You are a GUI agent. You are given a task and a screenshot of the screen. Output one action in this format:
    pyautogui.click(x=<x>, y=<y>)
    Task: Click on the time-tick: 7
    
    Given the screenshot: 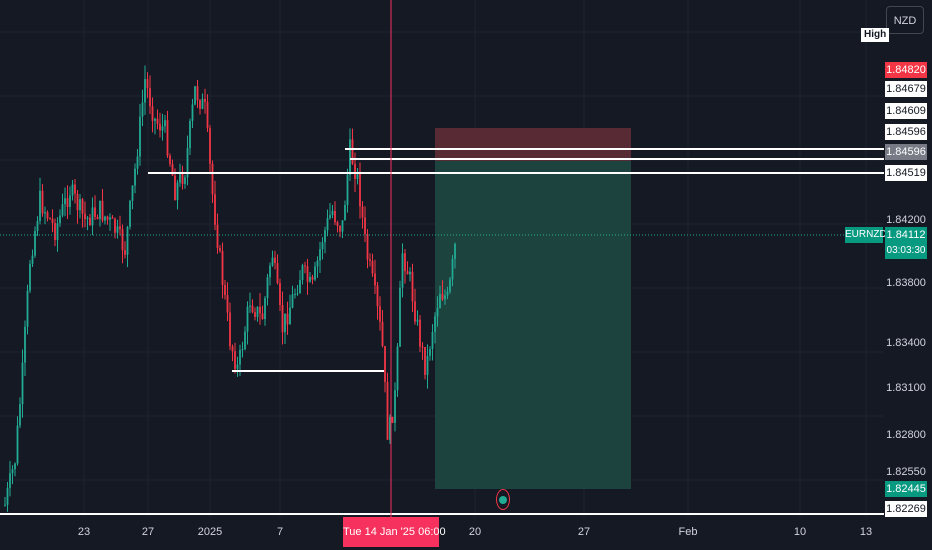 What is the action you would take?
    pyautogui.click(x=280, y=532)
    